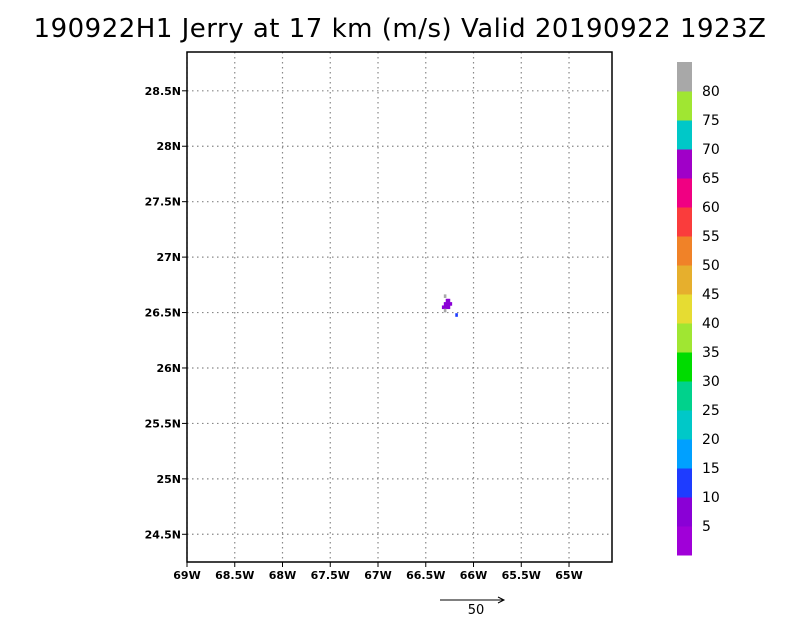 The width and height of the screenshot is (800, 618). I want to click on lon-tick-label: 67.5W, so click(330, 575).